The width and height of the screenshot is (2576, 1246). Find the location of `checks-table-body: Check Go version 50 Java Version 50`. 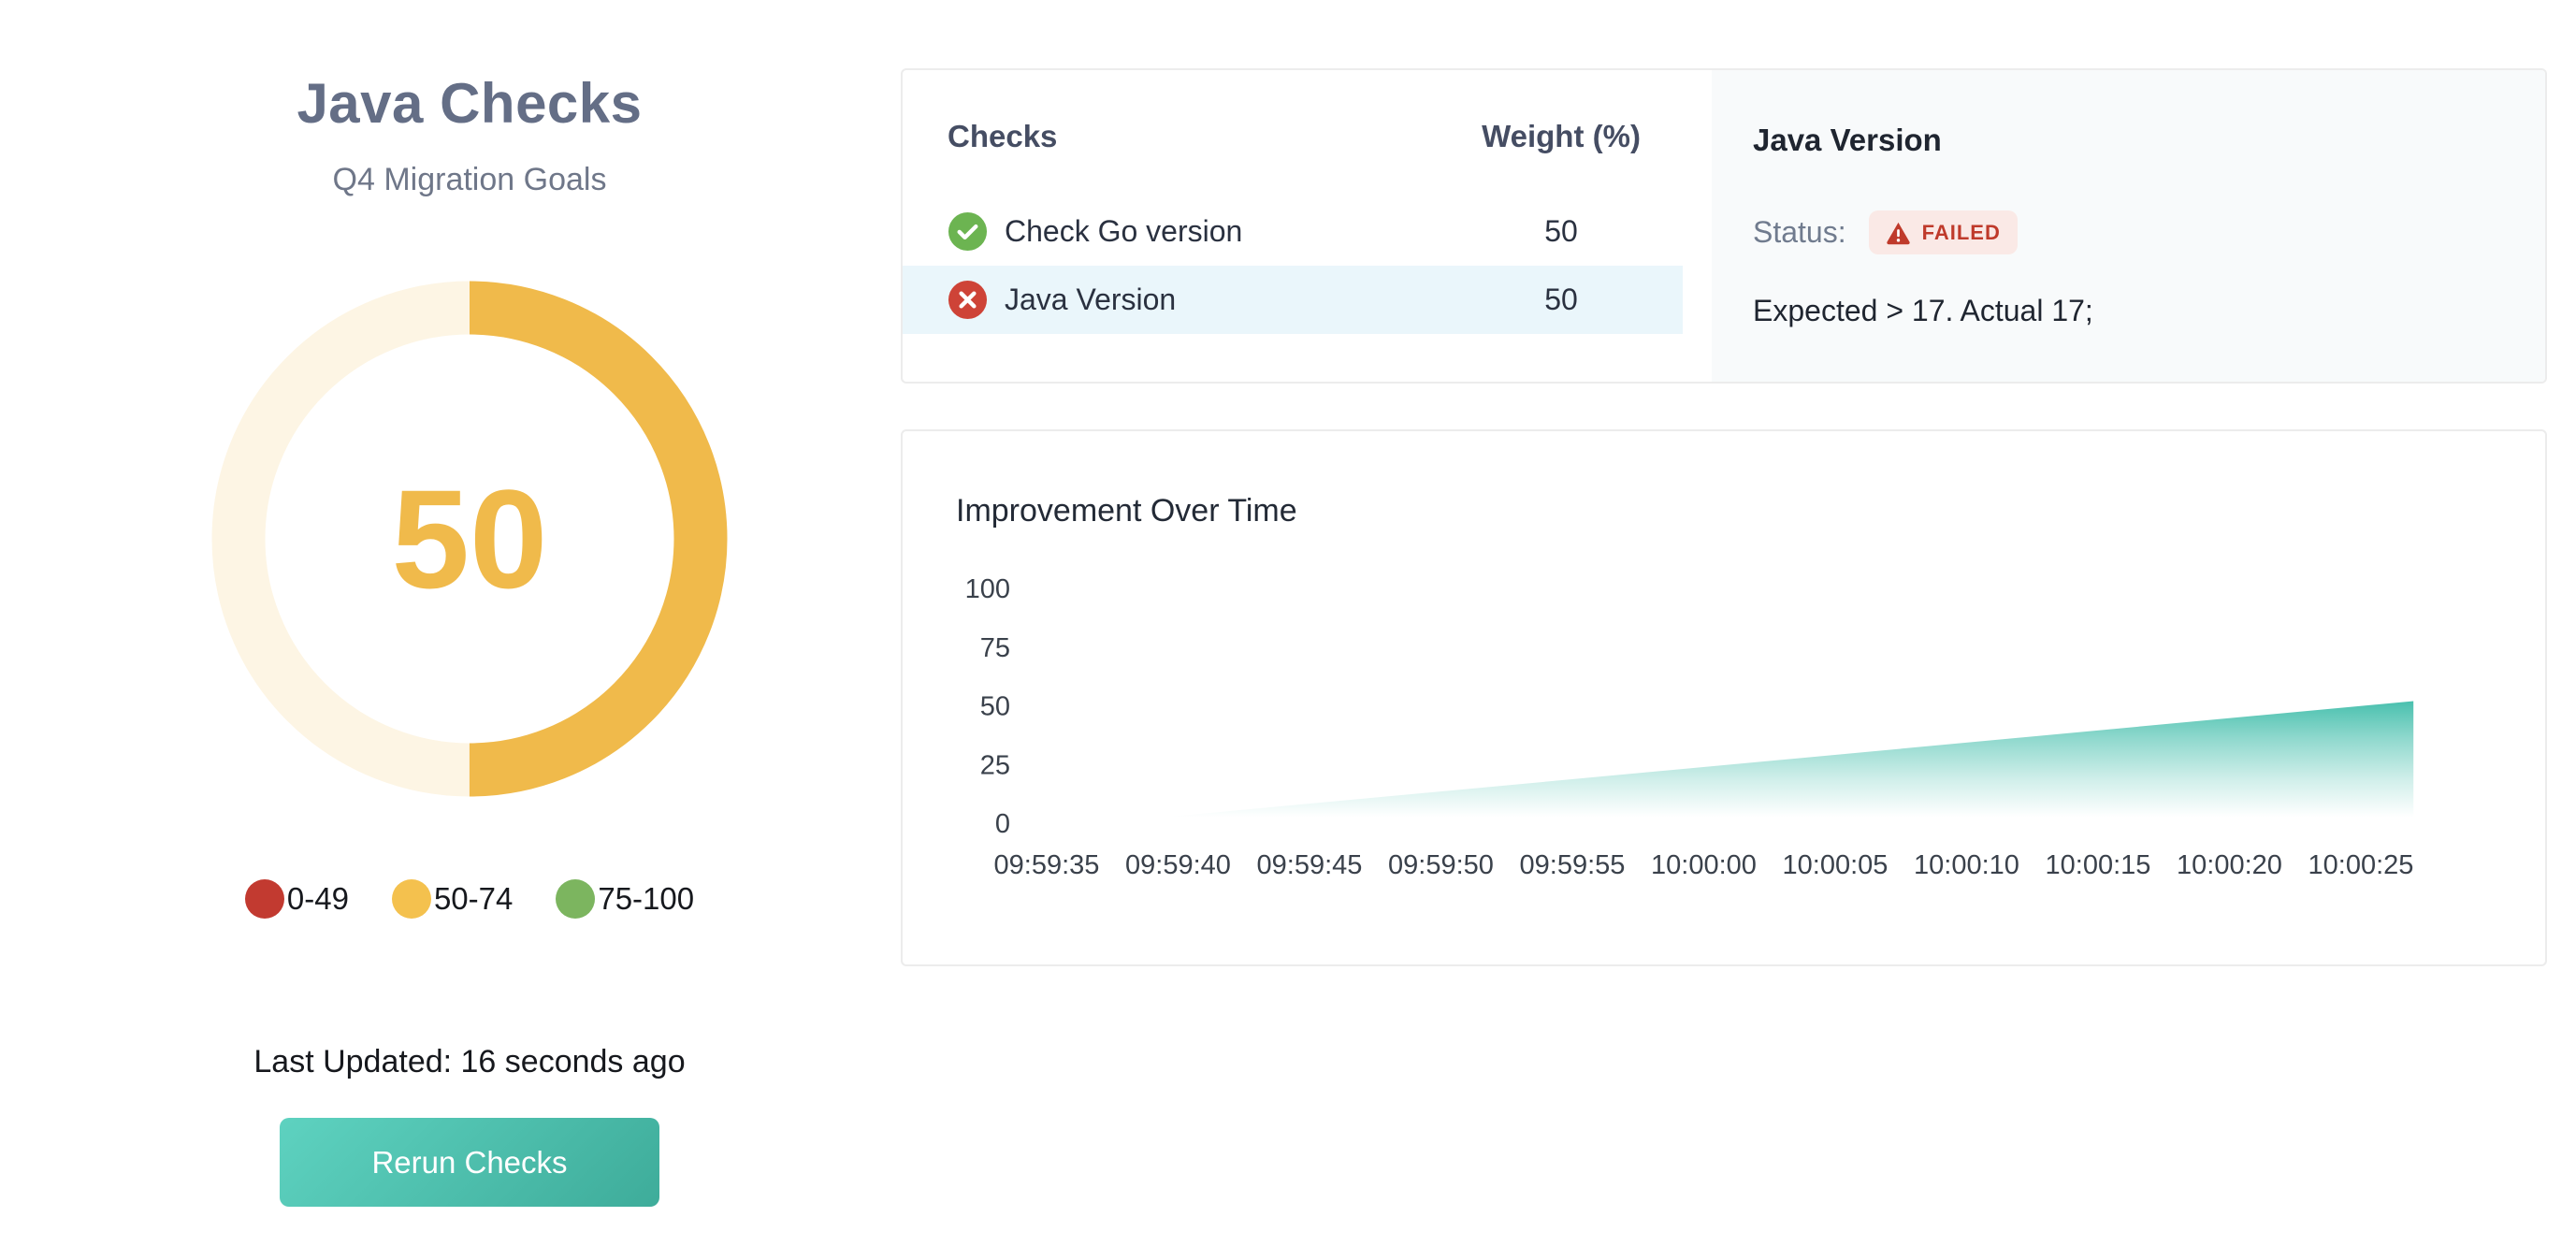

checks-table-body: Check Go version 50 Java Version 50 is located at coordinates (1293, 265).